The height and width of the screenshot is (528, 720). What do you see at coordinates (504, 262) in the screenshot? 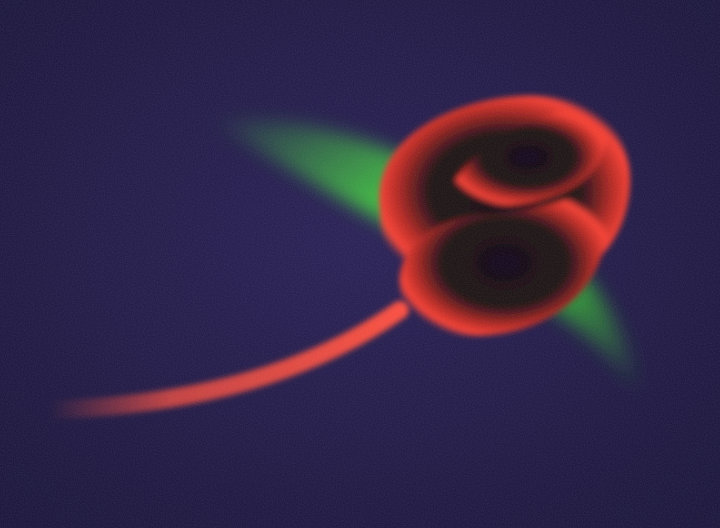
I see `petal-front` at bounding box center [504, 262].